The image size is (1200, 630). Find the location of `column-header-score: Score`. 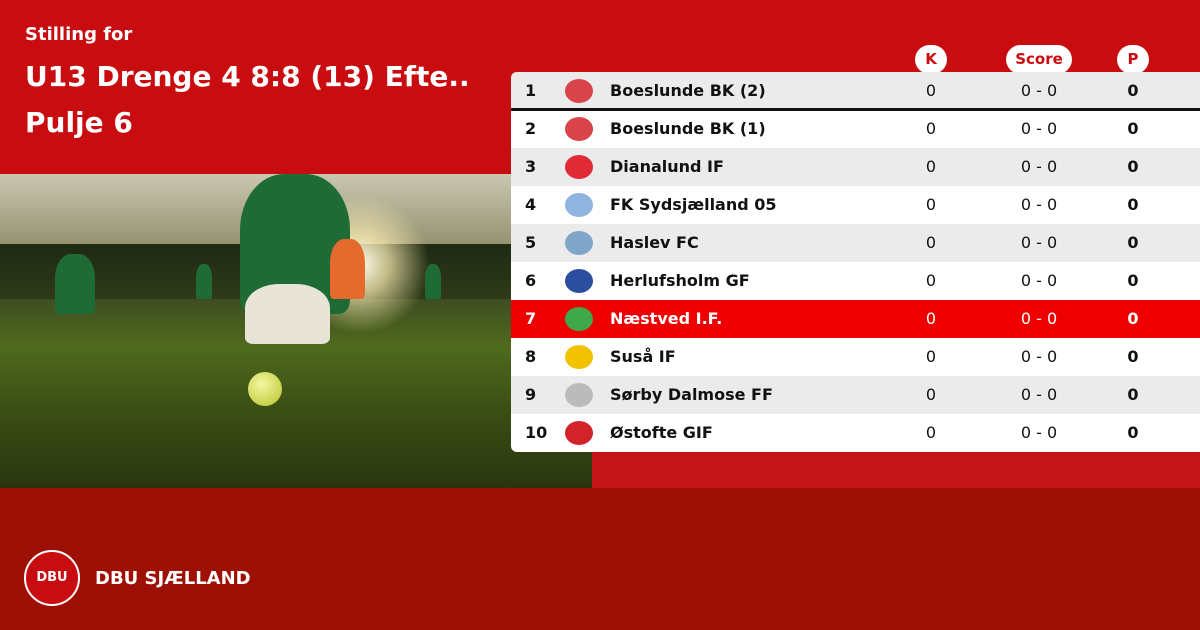

column-header-score: Score is located at coordinates (1039, 59).